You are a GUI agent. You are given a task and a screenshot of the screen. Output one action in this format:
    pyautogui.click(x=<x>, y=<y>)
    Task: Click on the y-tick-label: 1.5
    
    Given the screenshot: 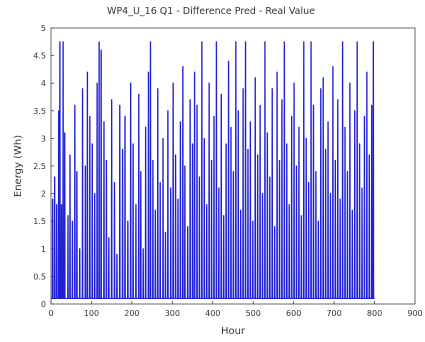 What is the action you would take?
    pyautogui.click(x=39, y=221)
    